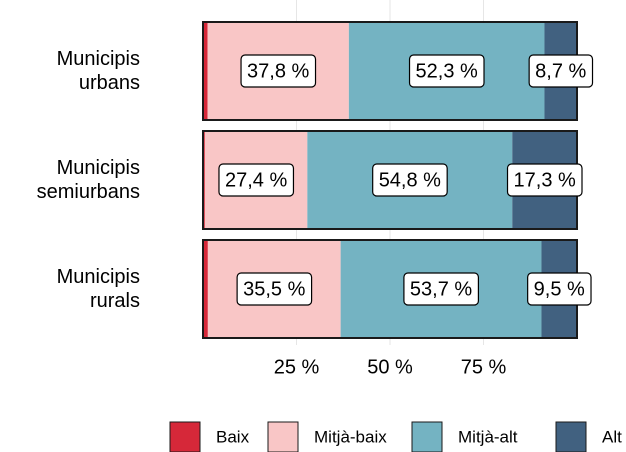 The height and width of the screenshot is (452, 626). I want to click on x-tick-label: 75 %, so click(484, 367).